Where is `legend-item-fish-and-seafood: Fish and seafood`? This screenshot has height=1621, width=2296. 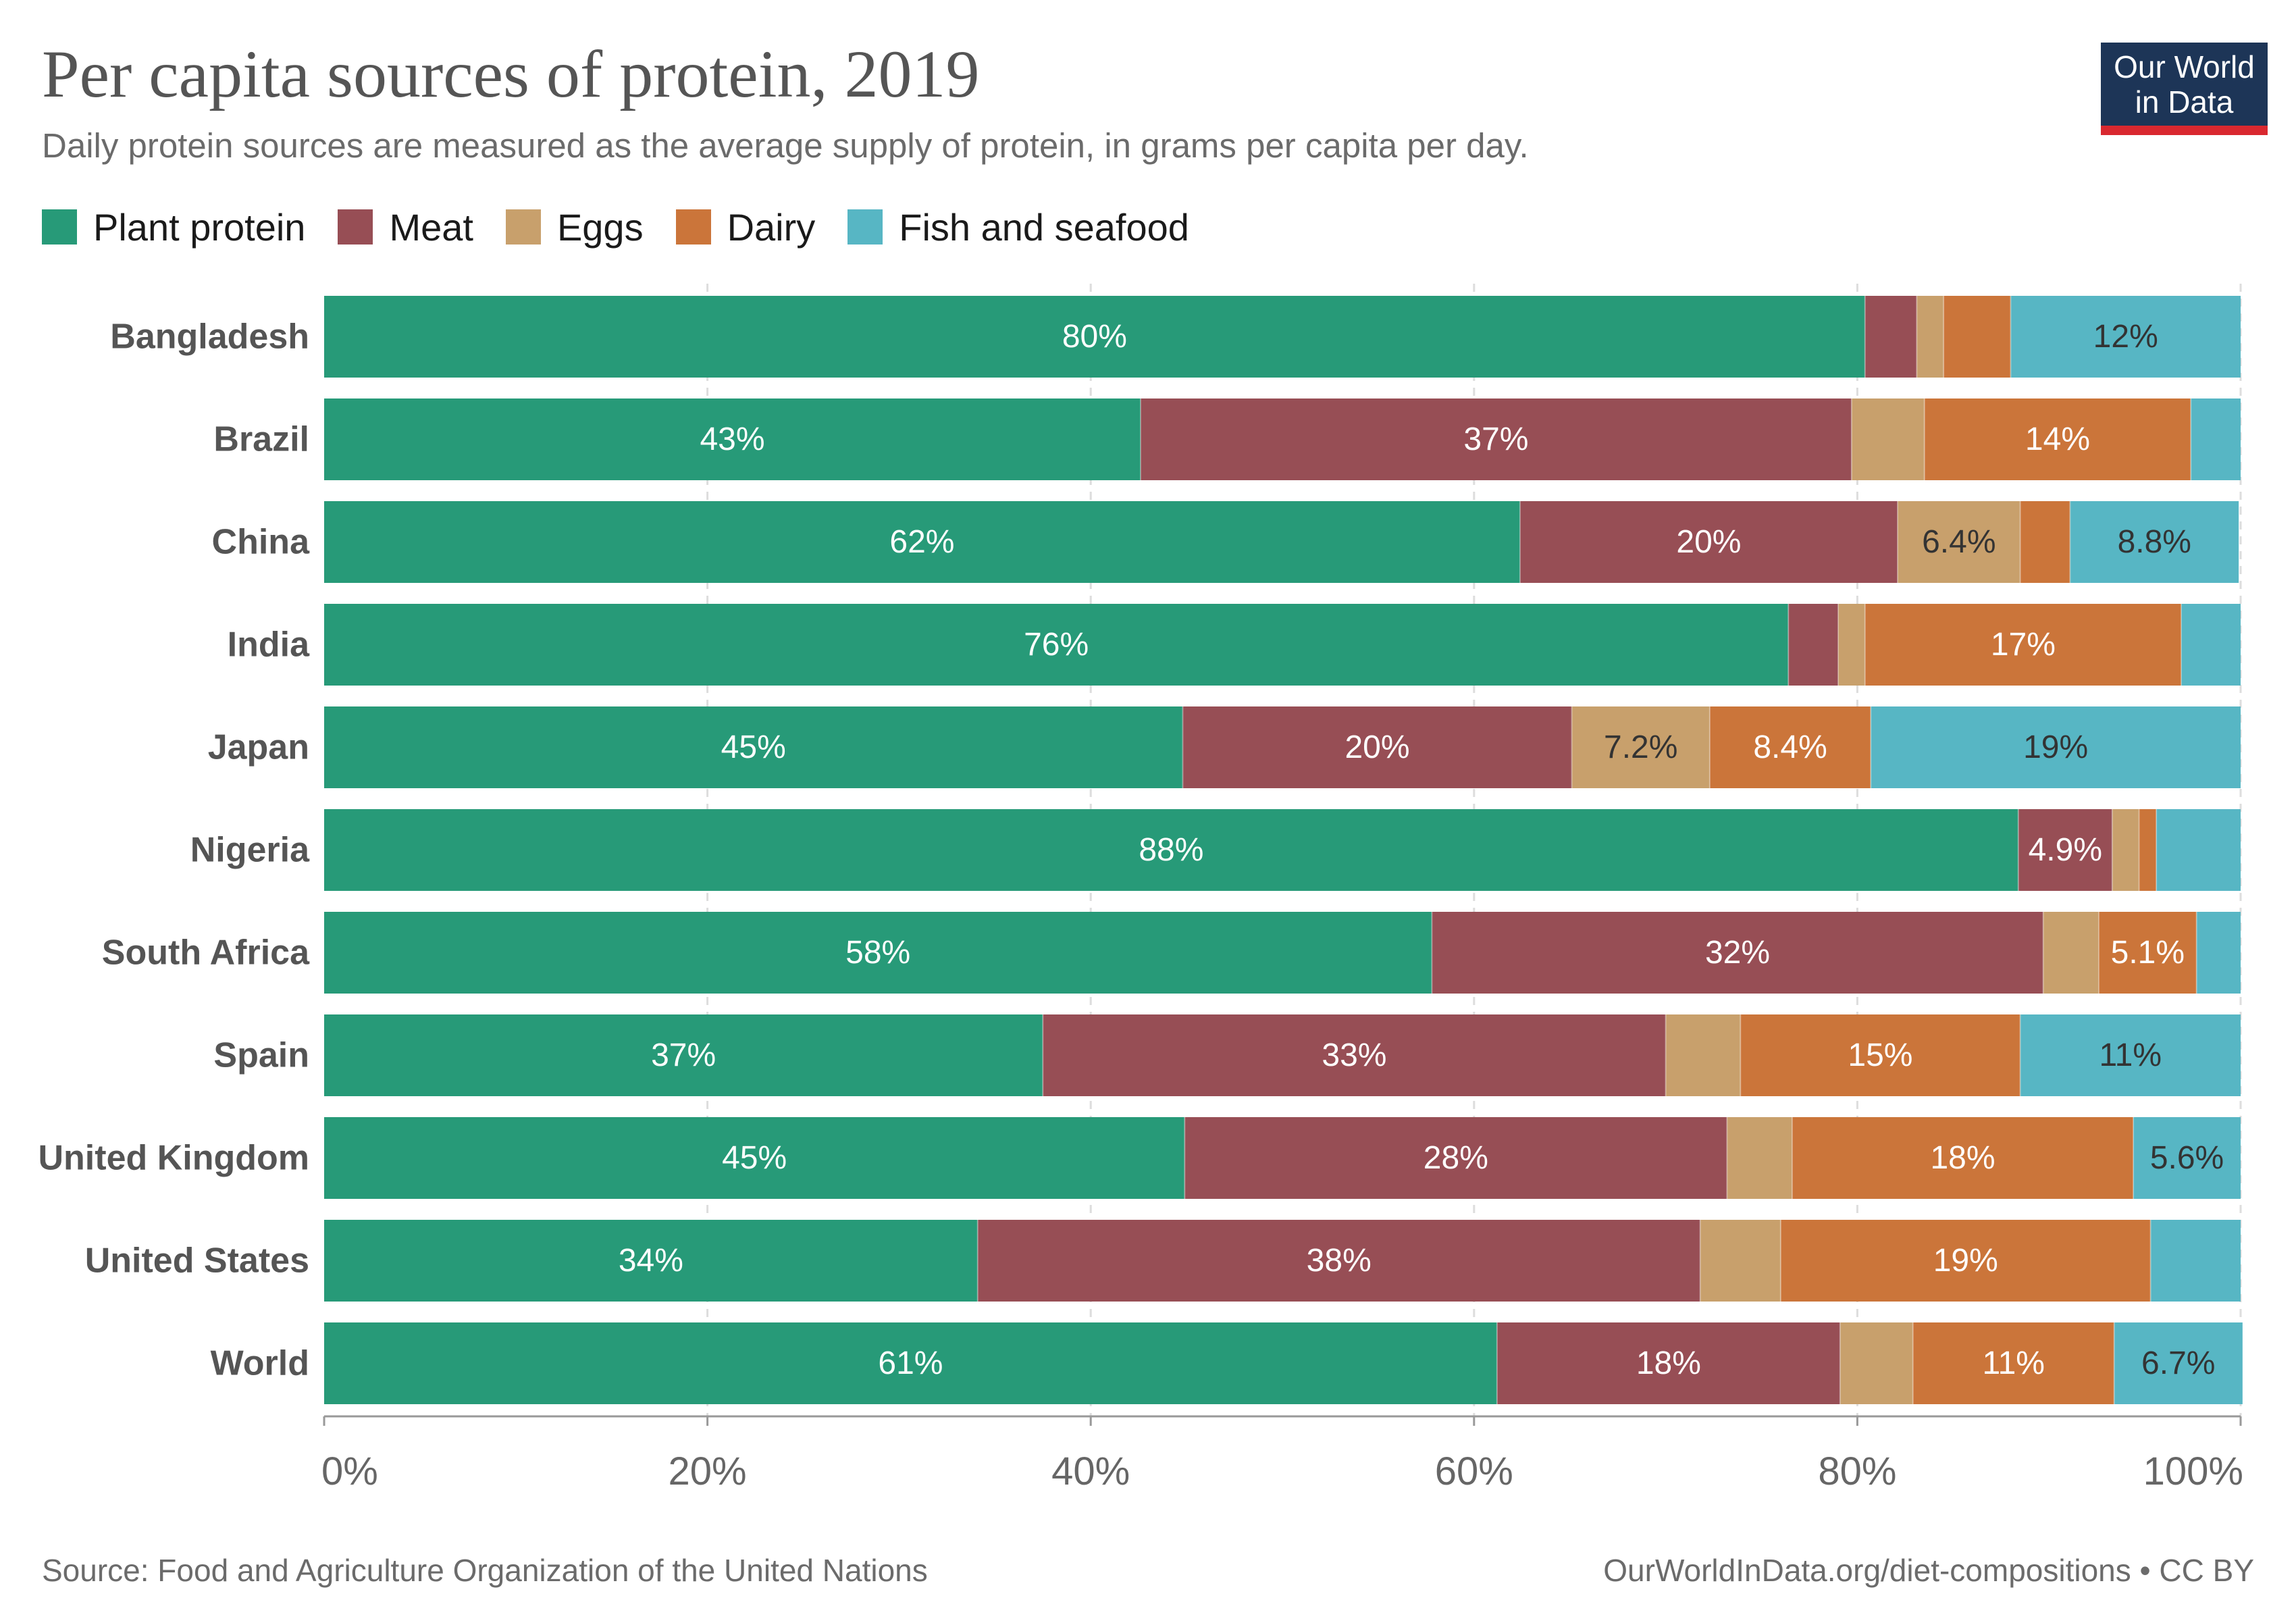
legend-item-fish-and-seafood: Fish and seafood is located at coordinates (1018, 227).